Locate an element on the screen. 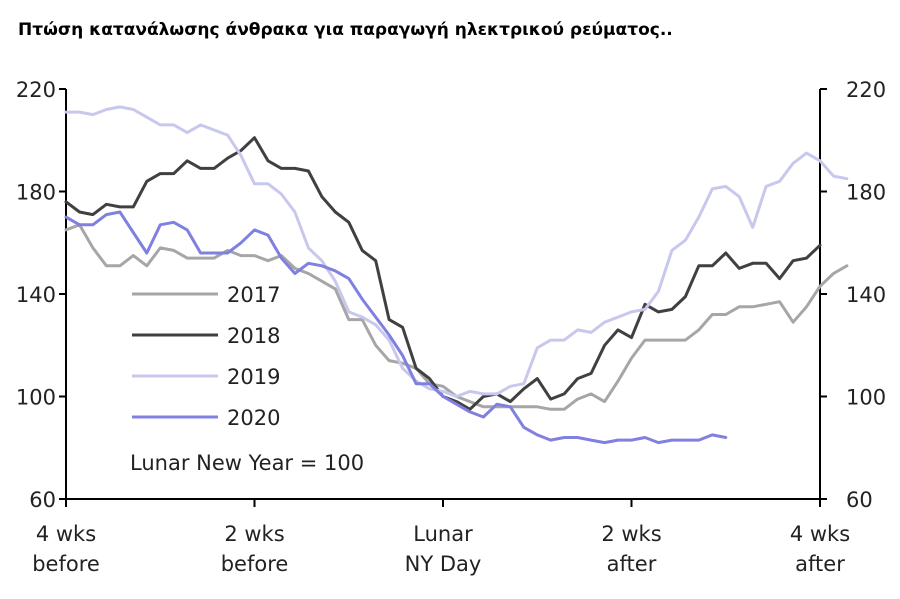 Image resolution: width=900 pixels, height=599 pixels. y-tick-label-left: 140 is located at coordinates (36, 295).